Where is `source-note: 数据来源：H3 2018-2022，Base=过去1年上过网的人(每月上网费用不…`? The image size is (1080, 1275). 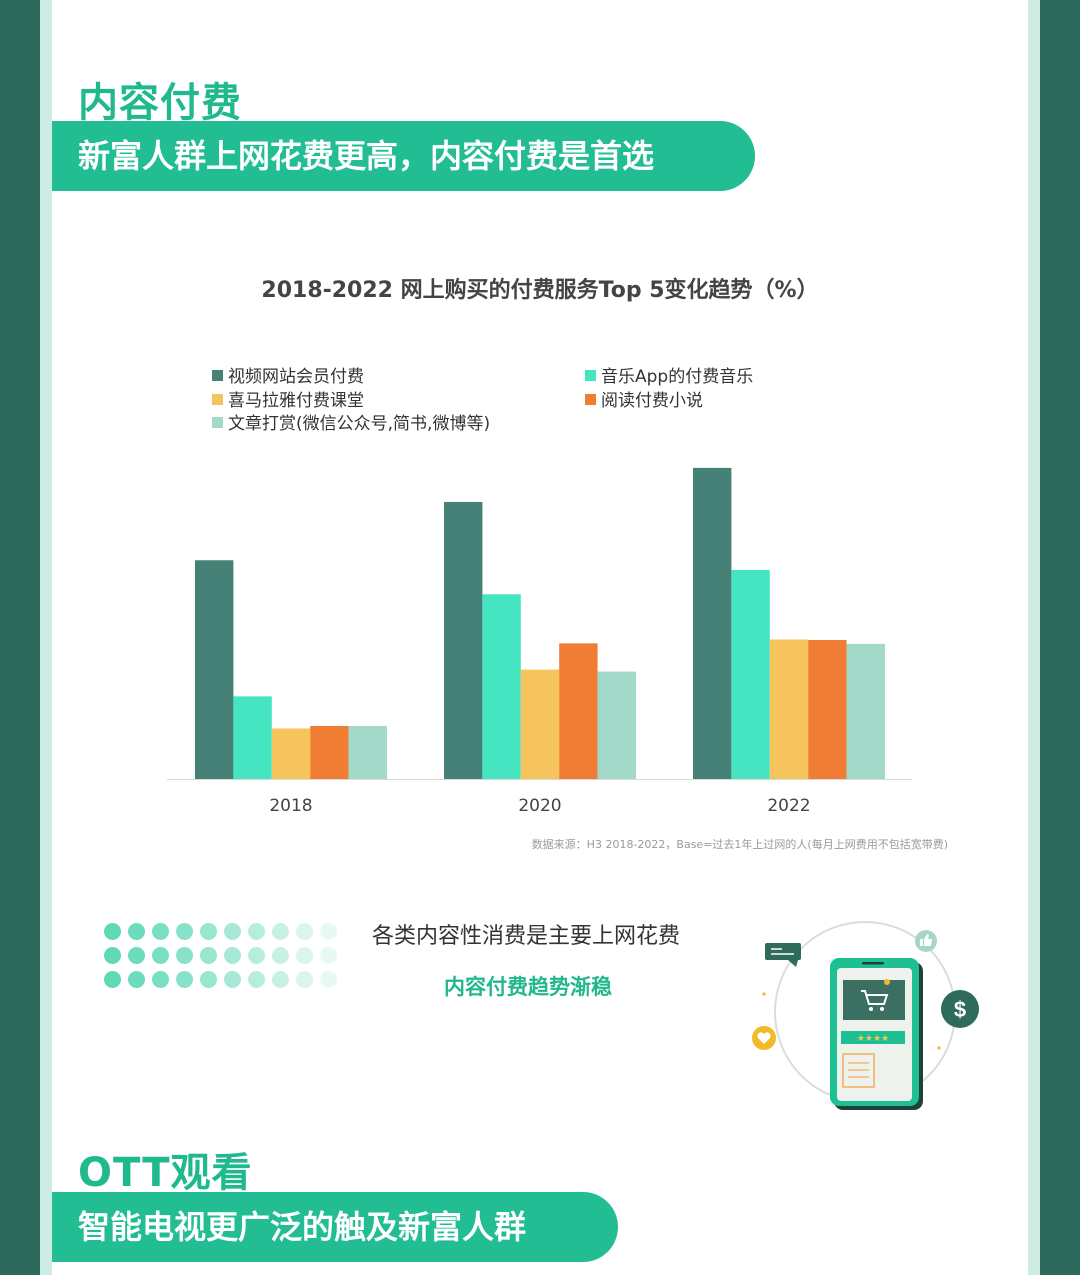 source-note: 数据来源：H3 2018-2022，Base=过去1年上过网的人(每月上网费用不… is located at coordinates (739, 844).